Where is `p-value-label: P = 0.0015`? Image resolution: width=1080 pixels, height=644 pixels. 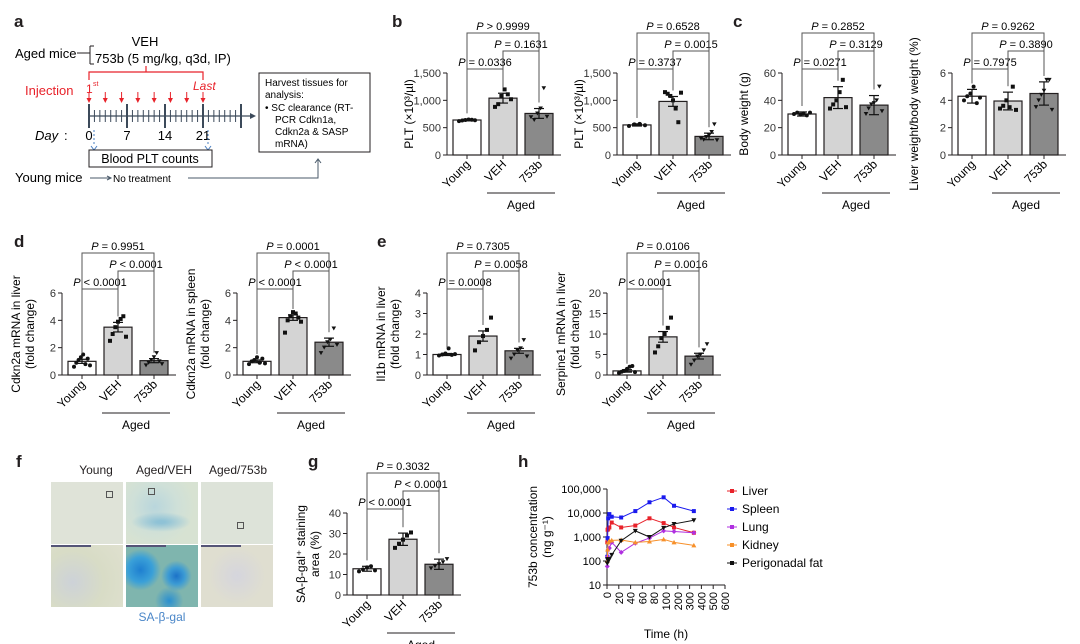
p-value-label: P = 0.0015 is located at coordinates (691, 45).